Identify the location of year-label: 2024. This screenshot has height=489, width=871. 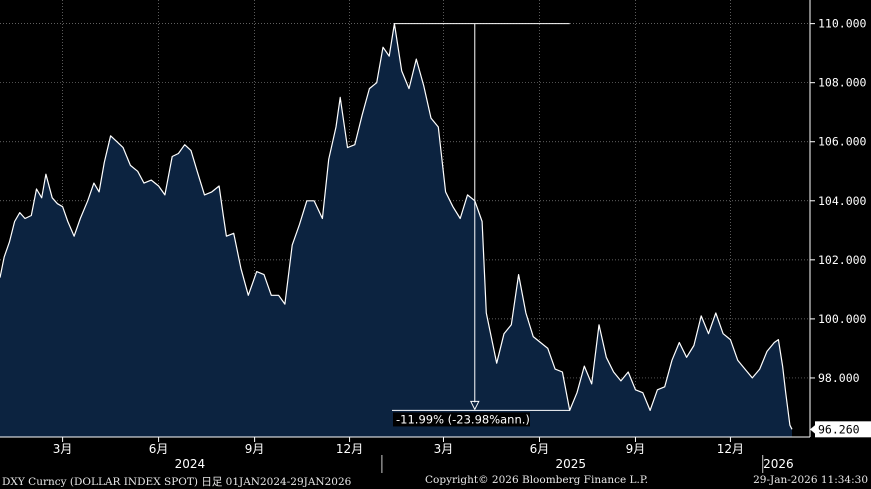
(190, 464).